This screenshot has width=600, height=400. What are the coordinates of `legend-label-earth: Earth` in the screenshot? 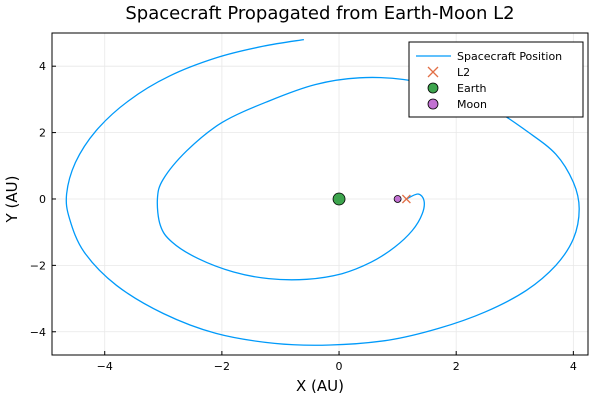 It's located at (472, 88).